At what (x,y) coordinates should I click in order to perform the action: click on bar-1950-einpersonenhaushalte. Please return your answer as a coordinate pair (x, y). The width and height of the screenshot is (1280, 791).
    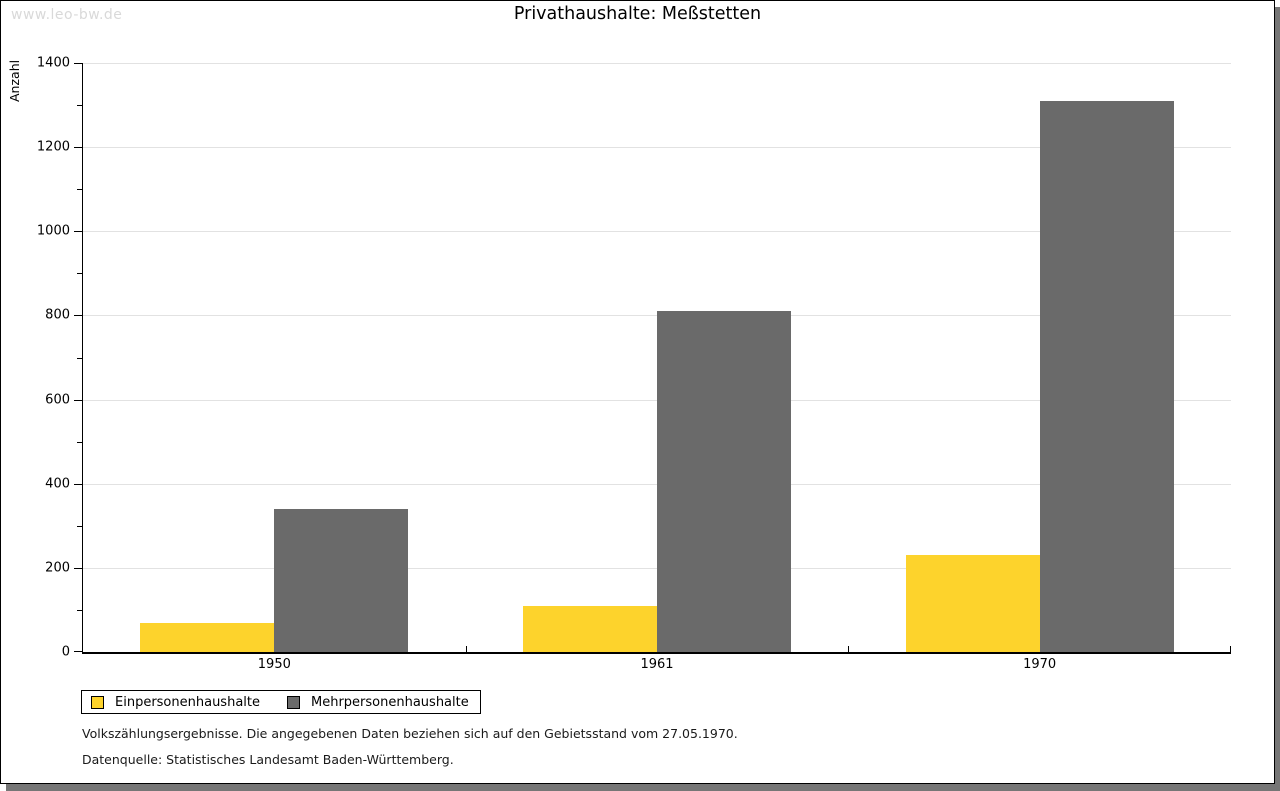
    Looking at the image, I should click on (207, 637).